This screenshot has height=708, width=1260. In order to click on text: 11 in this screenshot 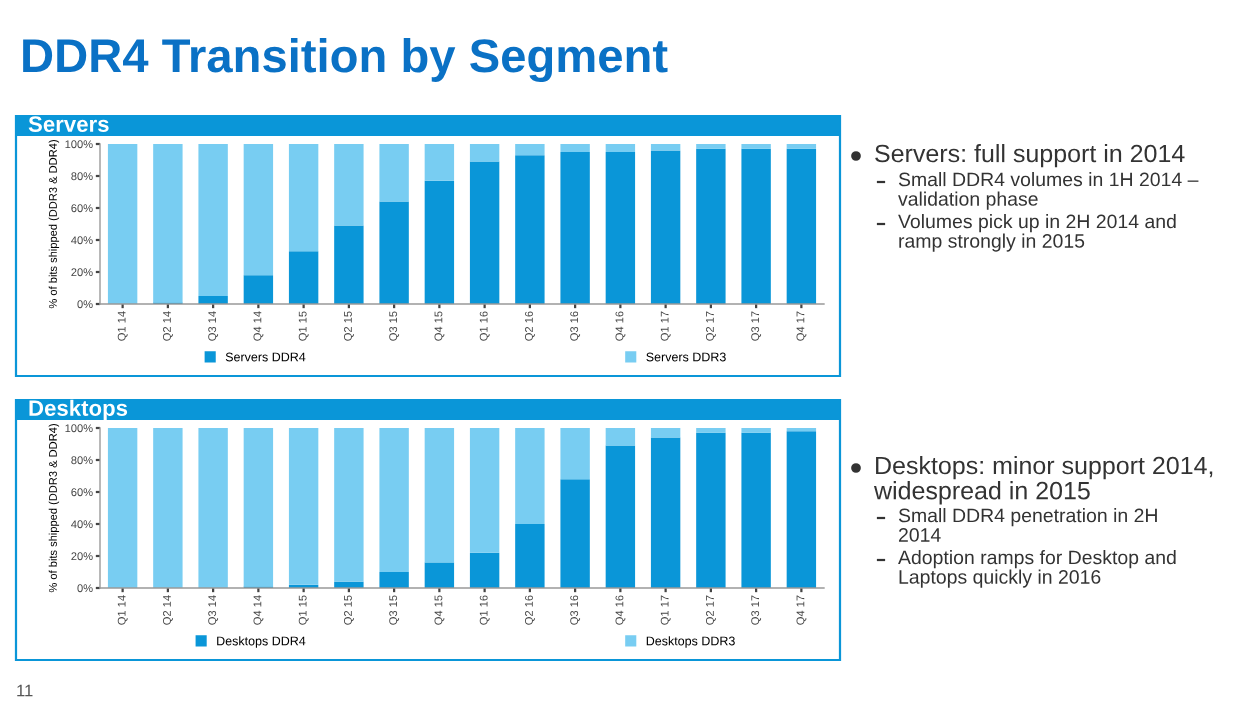, I will do `click(25, 690)`.